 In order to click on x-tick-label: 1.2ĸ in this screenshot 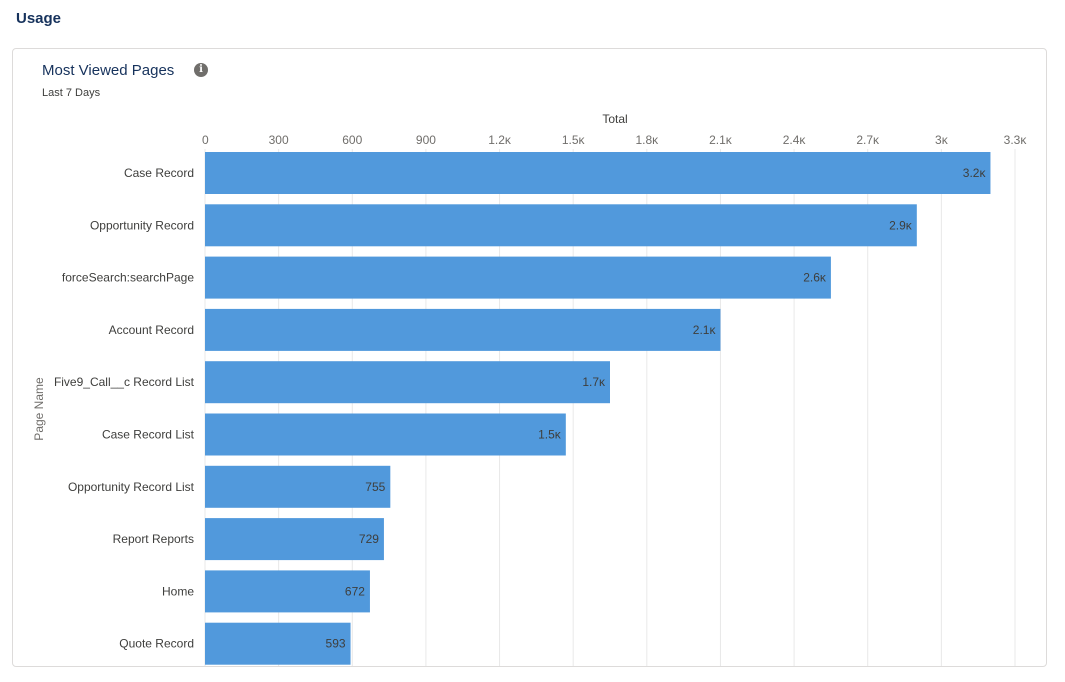, I will do `click(500, 140)`.